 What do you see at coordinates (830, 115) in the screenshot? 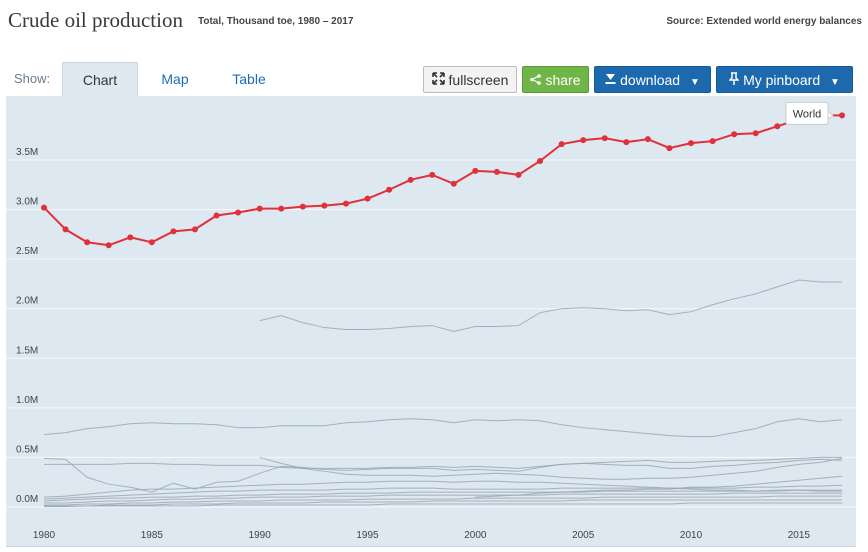
I see `tooltip-pointer` at bounding box center [830, 115].